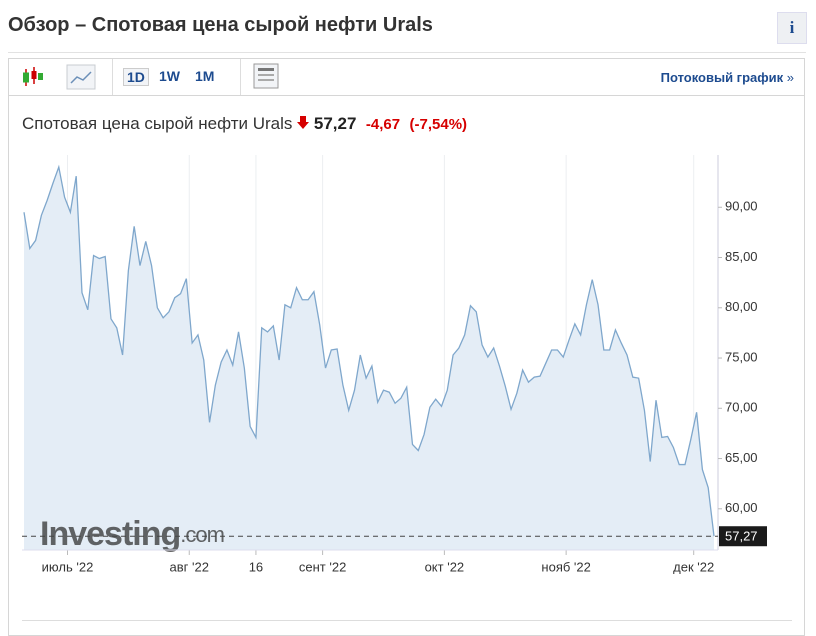 The image size is (816, 636). Describe the element at coordinates (303, 122) in the screenshot. I see `down-arrow` at that location.